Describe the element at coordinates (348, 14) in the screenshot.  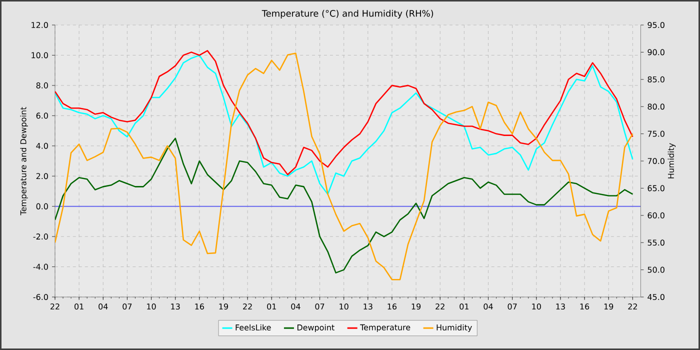
I see `chart-title: Temperature (°C) and Humidity (RH%)` at that location.